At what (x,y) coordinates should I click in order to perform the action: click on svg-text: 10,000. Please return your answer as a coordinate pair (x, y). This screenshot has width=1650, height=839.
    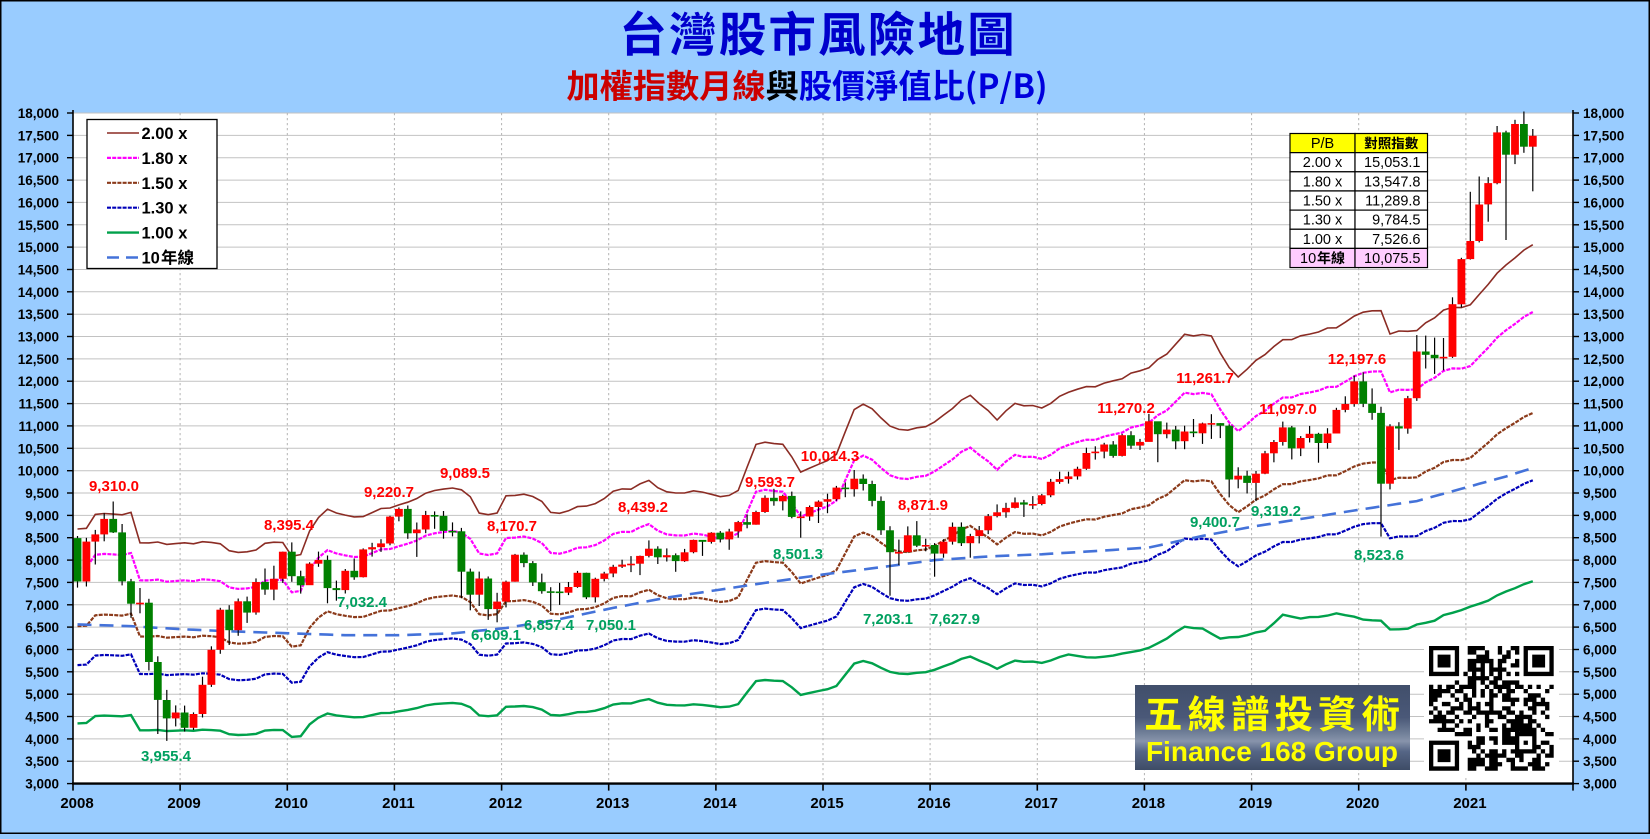
    Looking at the image, I should click on (38, 471).